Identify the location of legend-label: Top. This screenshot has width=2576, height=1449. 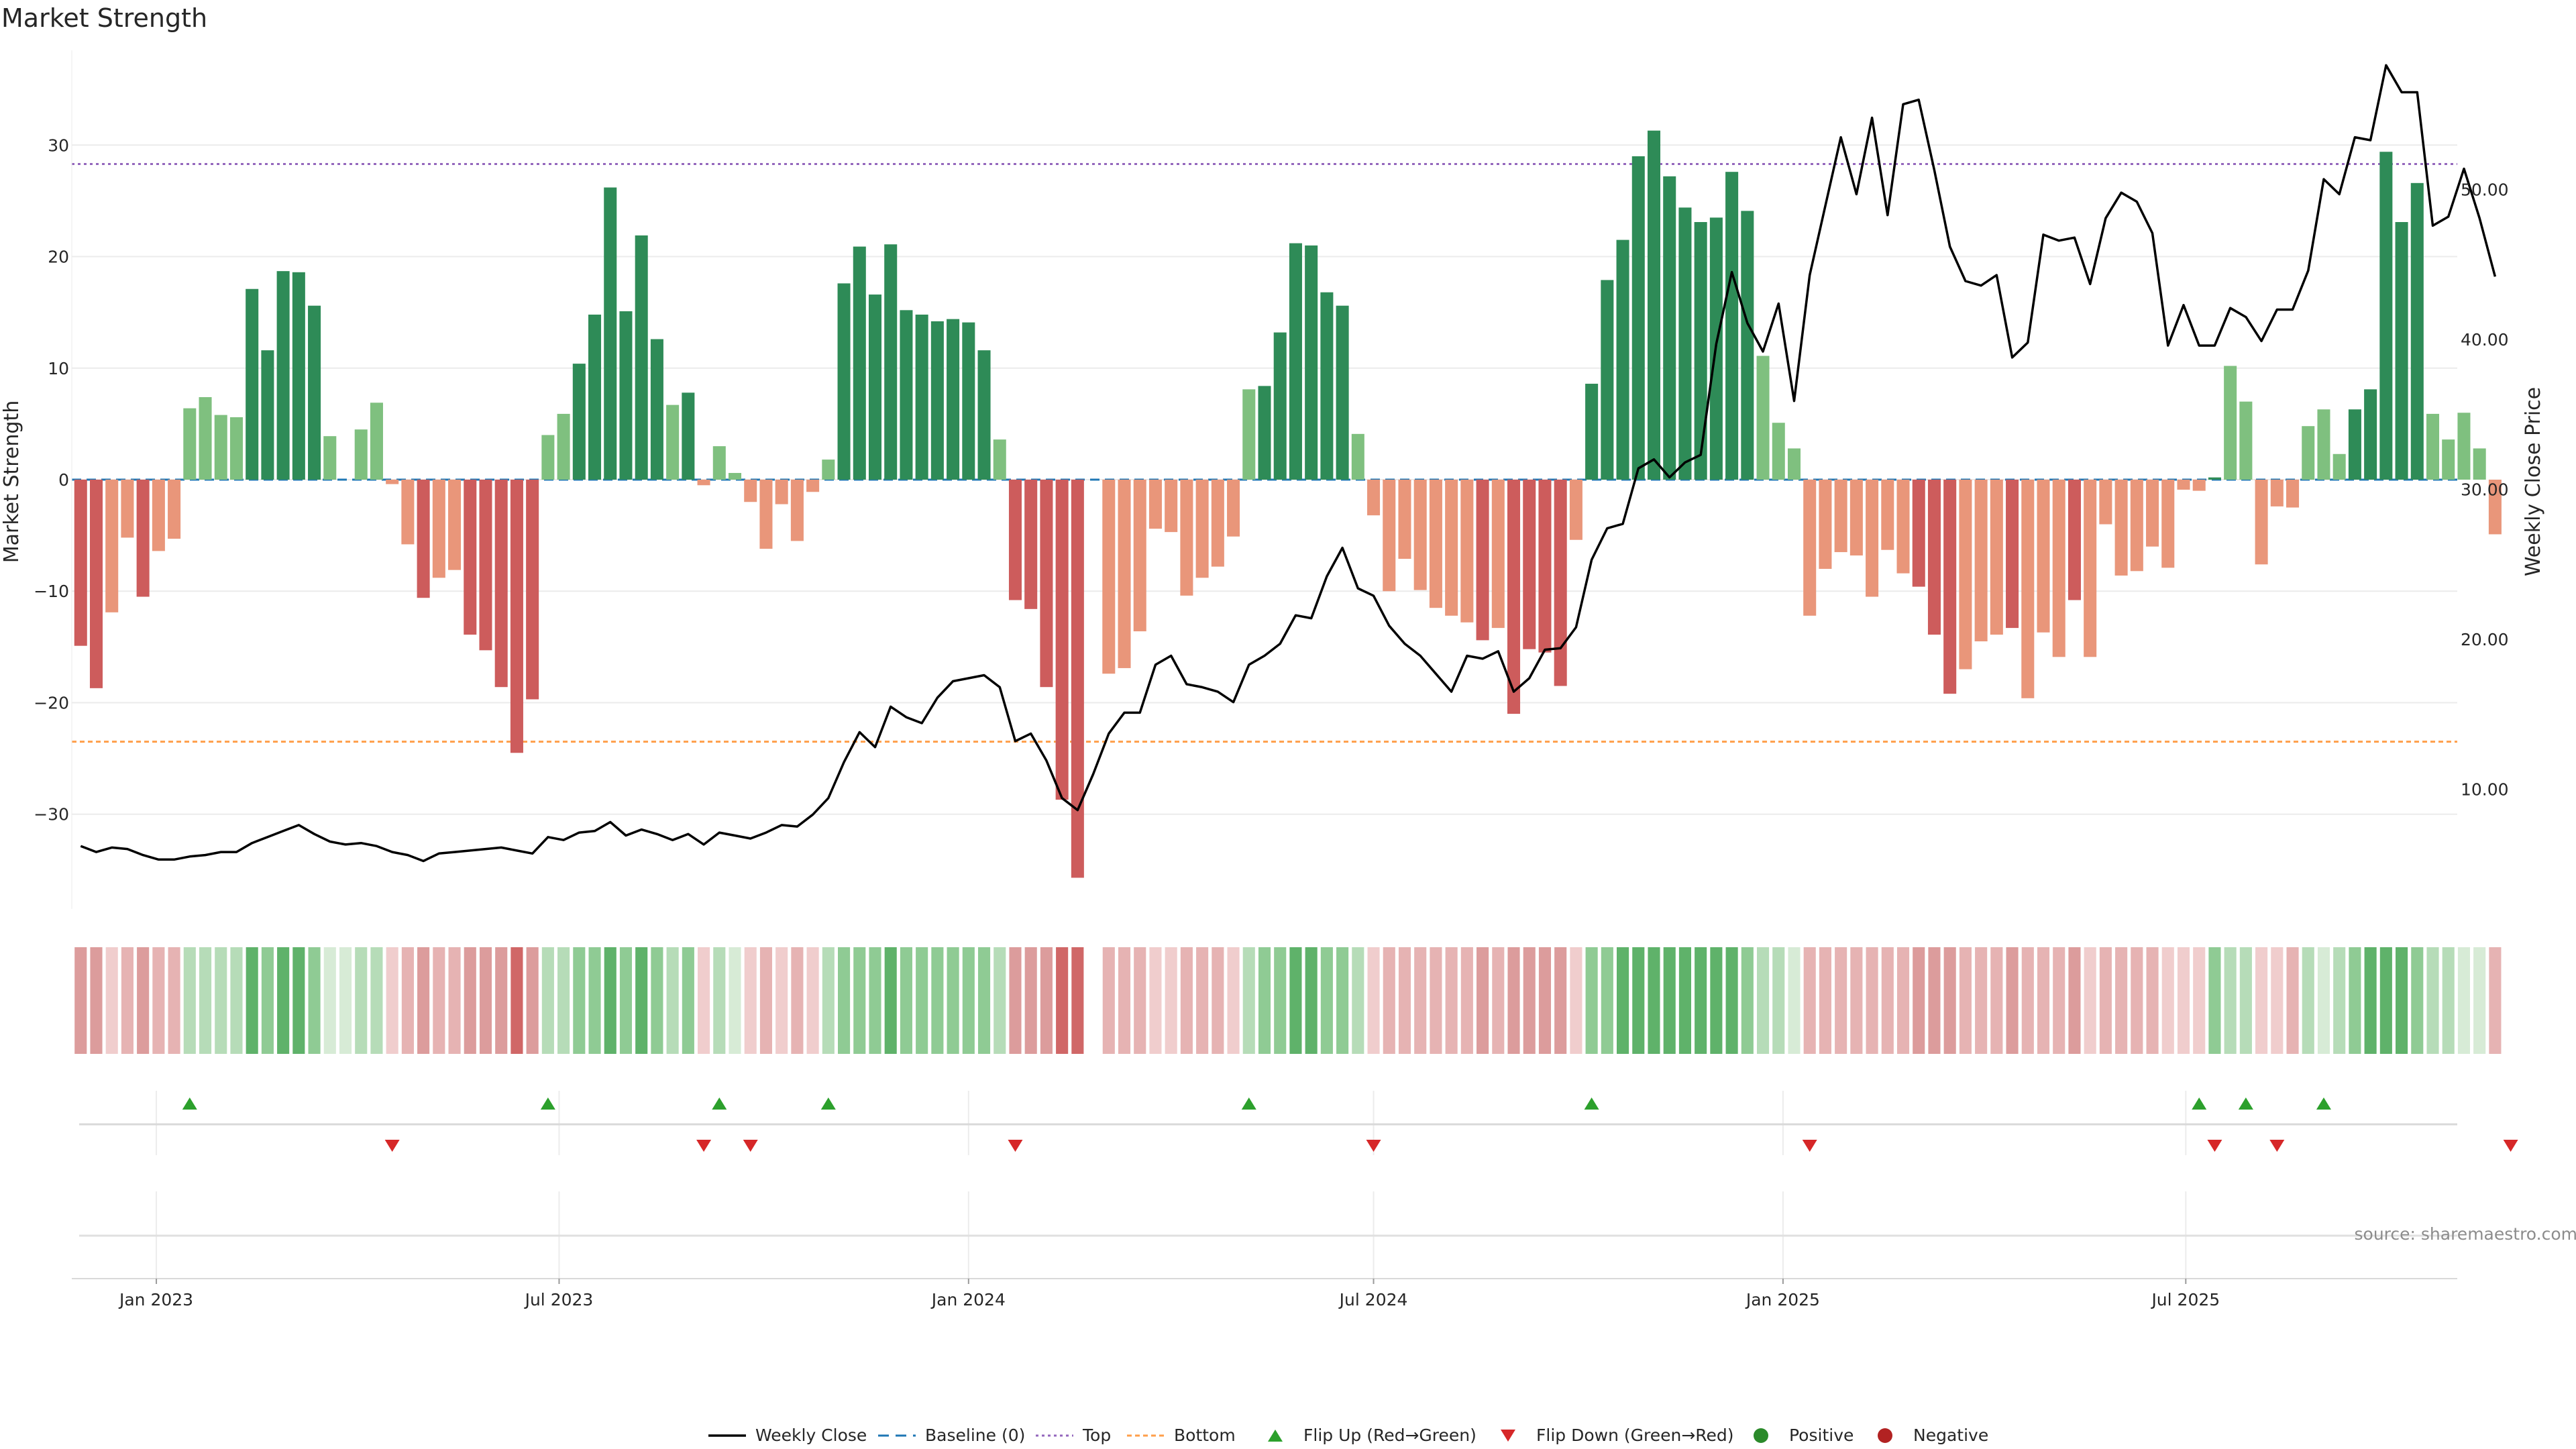
(1096, 1435).